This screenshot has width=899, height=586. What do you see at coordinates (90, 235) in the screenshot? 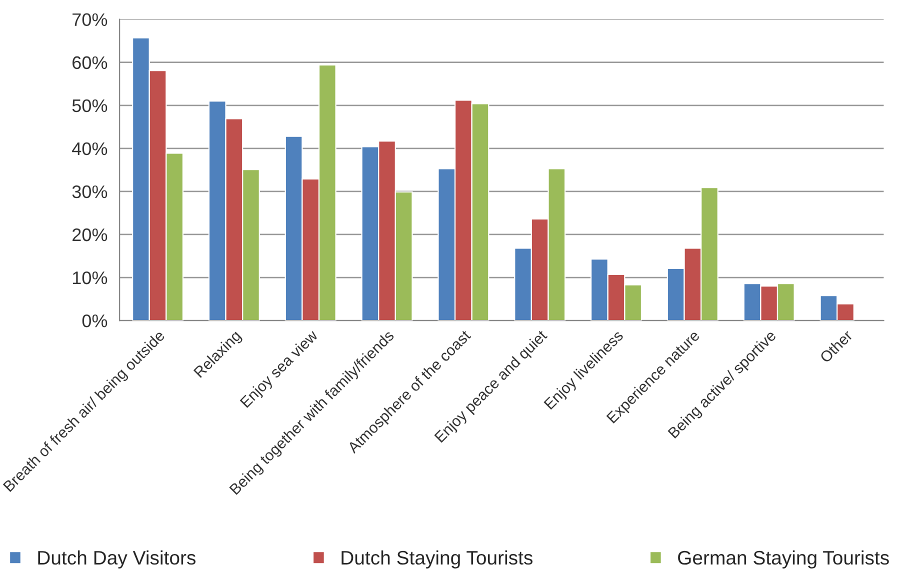
I see `y-tick-label: 20%` at bounding box center [90, 235].